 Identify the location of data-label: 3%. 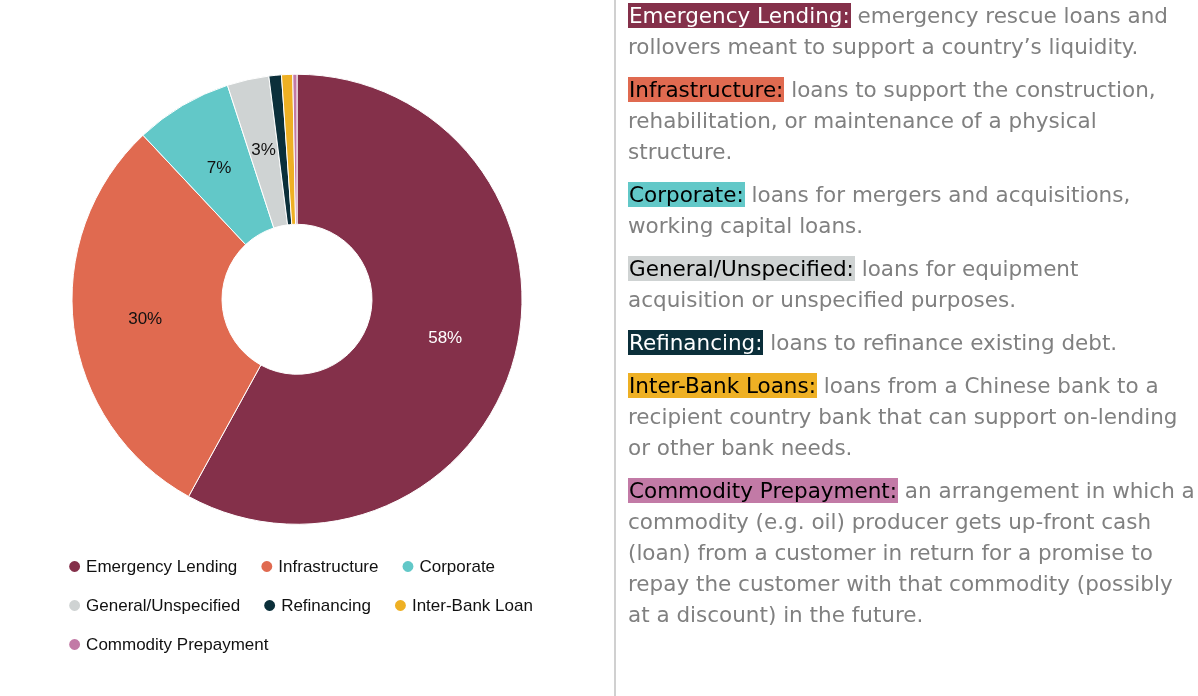
(263, 150).